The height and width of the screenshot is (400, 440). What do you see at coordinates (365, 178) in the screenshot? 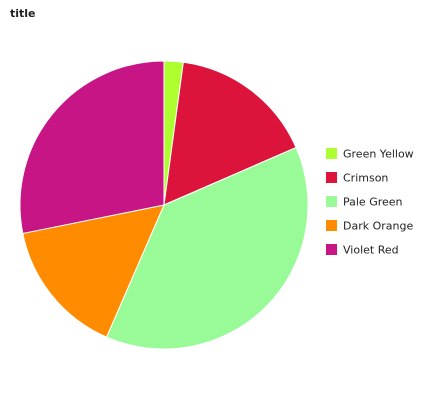
I see `legend-label-crimson: Crimson` at bounding box center [365, 178].